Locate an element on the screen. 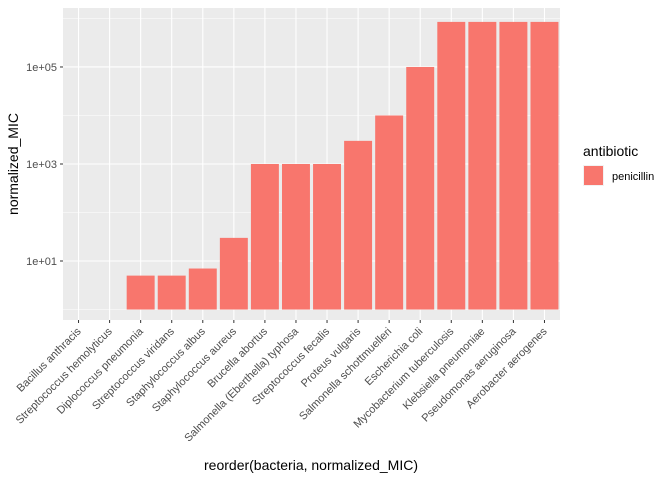 This screenshot has height=485, width=672. x-axis-title: reorder(bacteria, normalized_MIC) is located at coordinates (311, 465).